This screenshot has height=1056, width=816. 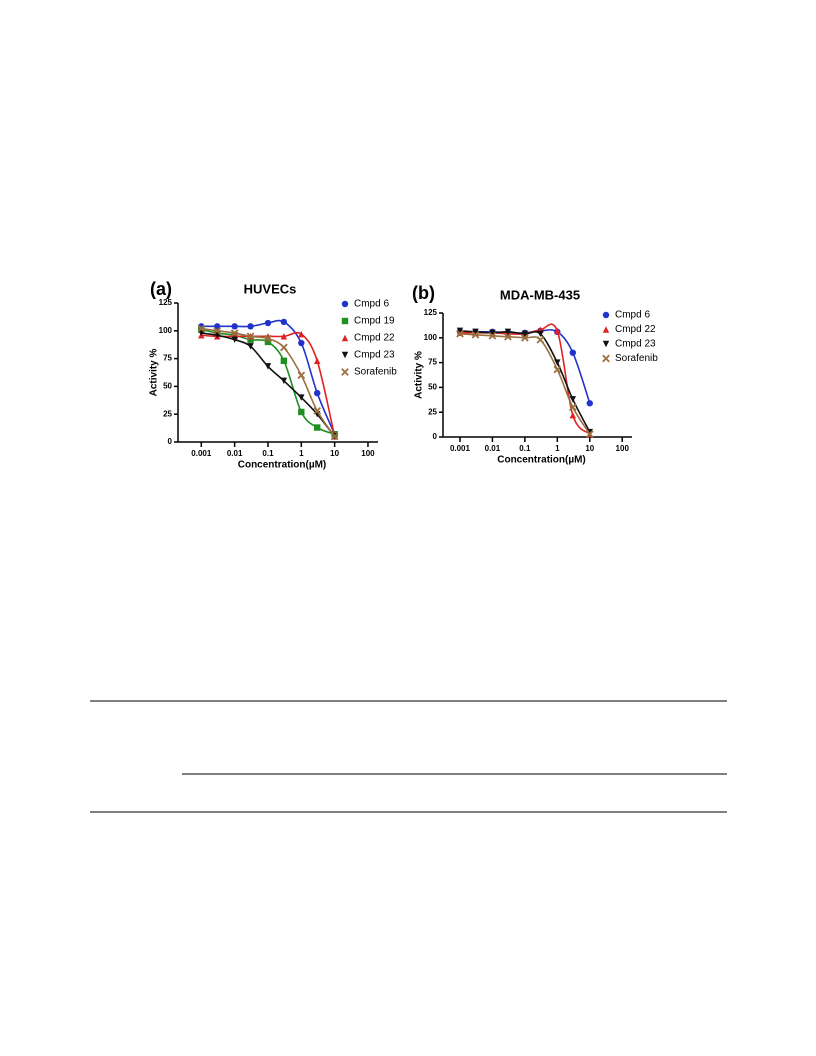 What do you see at coordinates (270, 288) in the screenshot?
I see `chart-title: HUVECs` at bounding box center [270, 288].